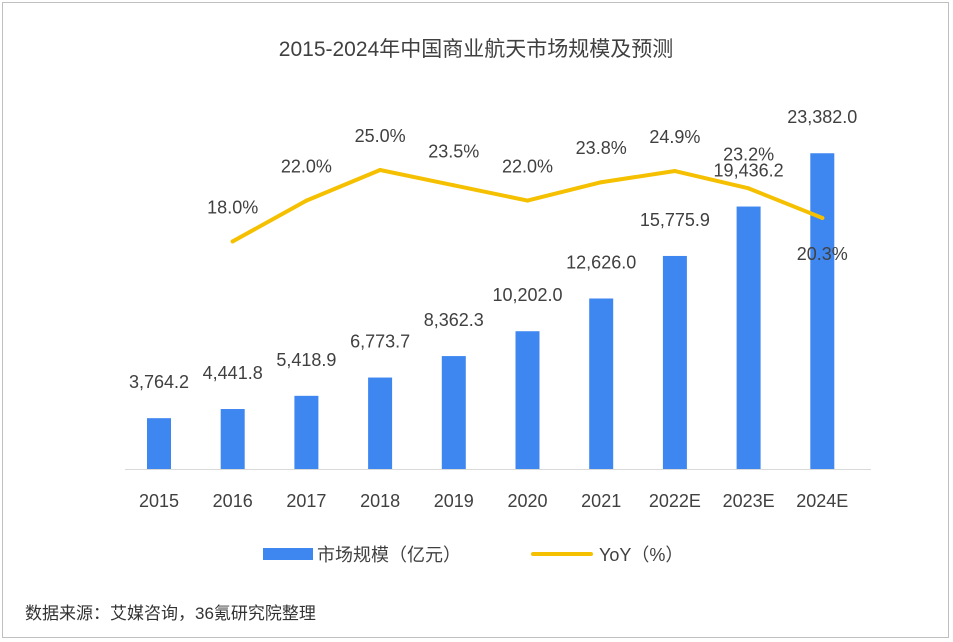  Describe the element at coordinates (674, 137) in the screenshot. I see `yoy-label-2022E: 24.9%` at that location.